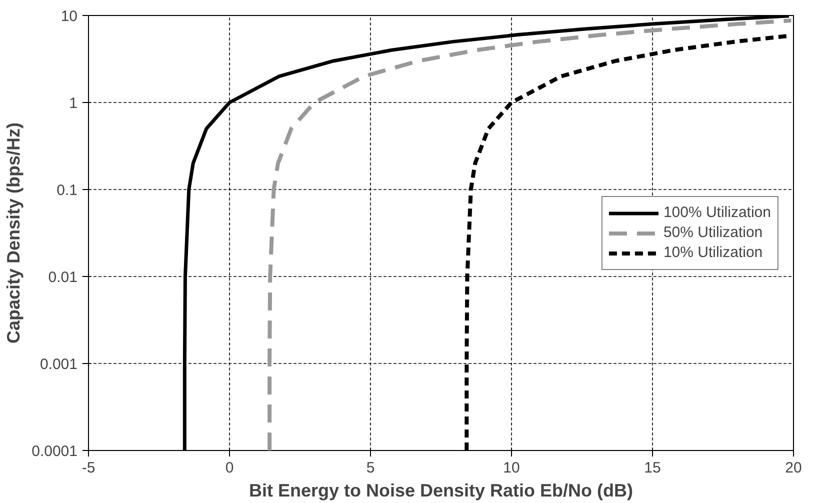 This screenshot has height=503, width=813. Describe the element at coordinates (511, 468) in the screenshot. I see `x-tick-label: 10` at that location.